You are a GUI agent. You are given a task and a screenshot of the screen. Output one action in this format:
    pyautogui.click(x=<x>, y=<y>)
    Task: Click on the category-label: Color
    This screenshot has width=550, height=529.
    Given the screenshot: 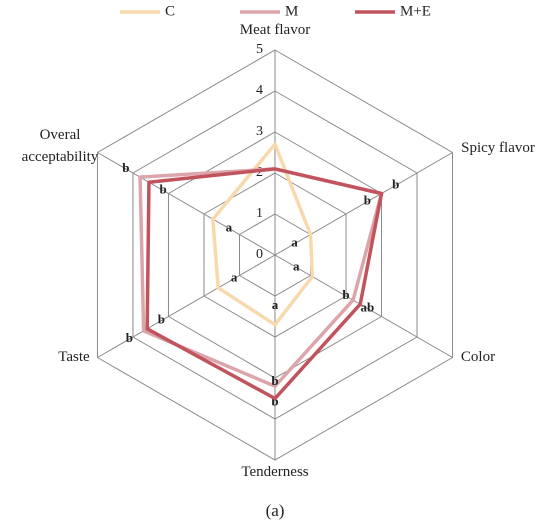 What is the action you would take?
    pyautogui.click(x=478, y=357)
    